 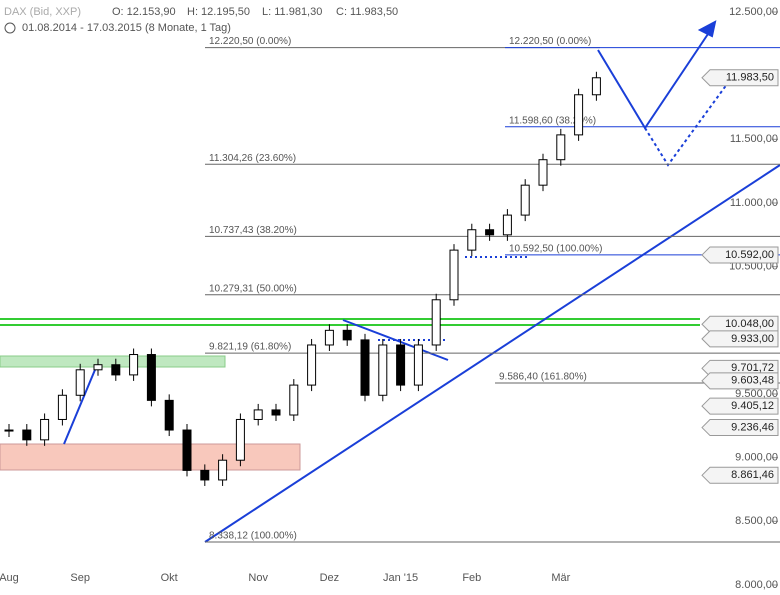 I want to click on x-tick-label: Nov, so click(x=258, y=578).